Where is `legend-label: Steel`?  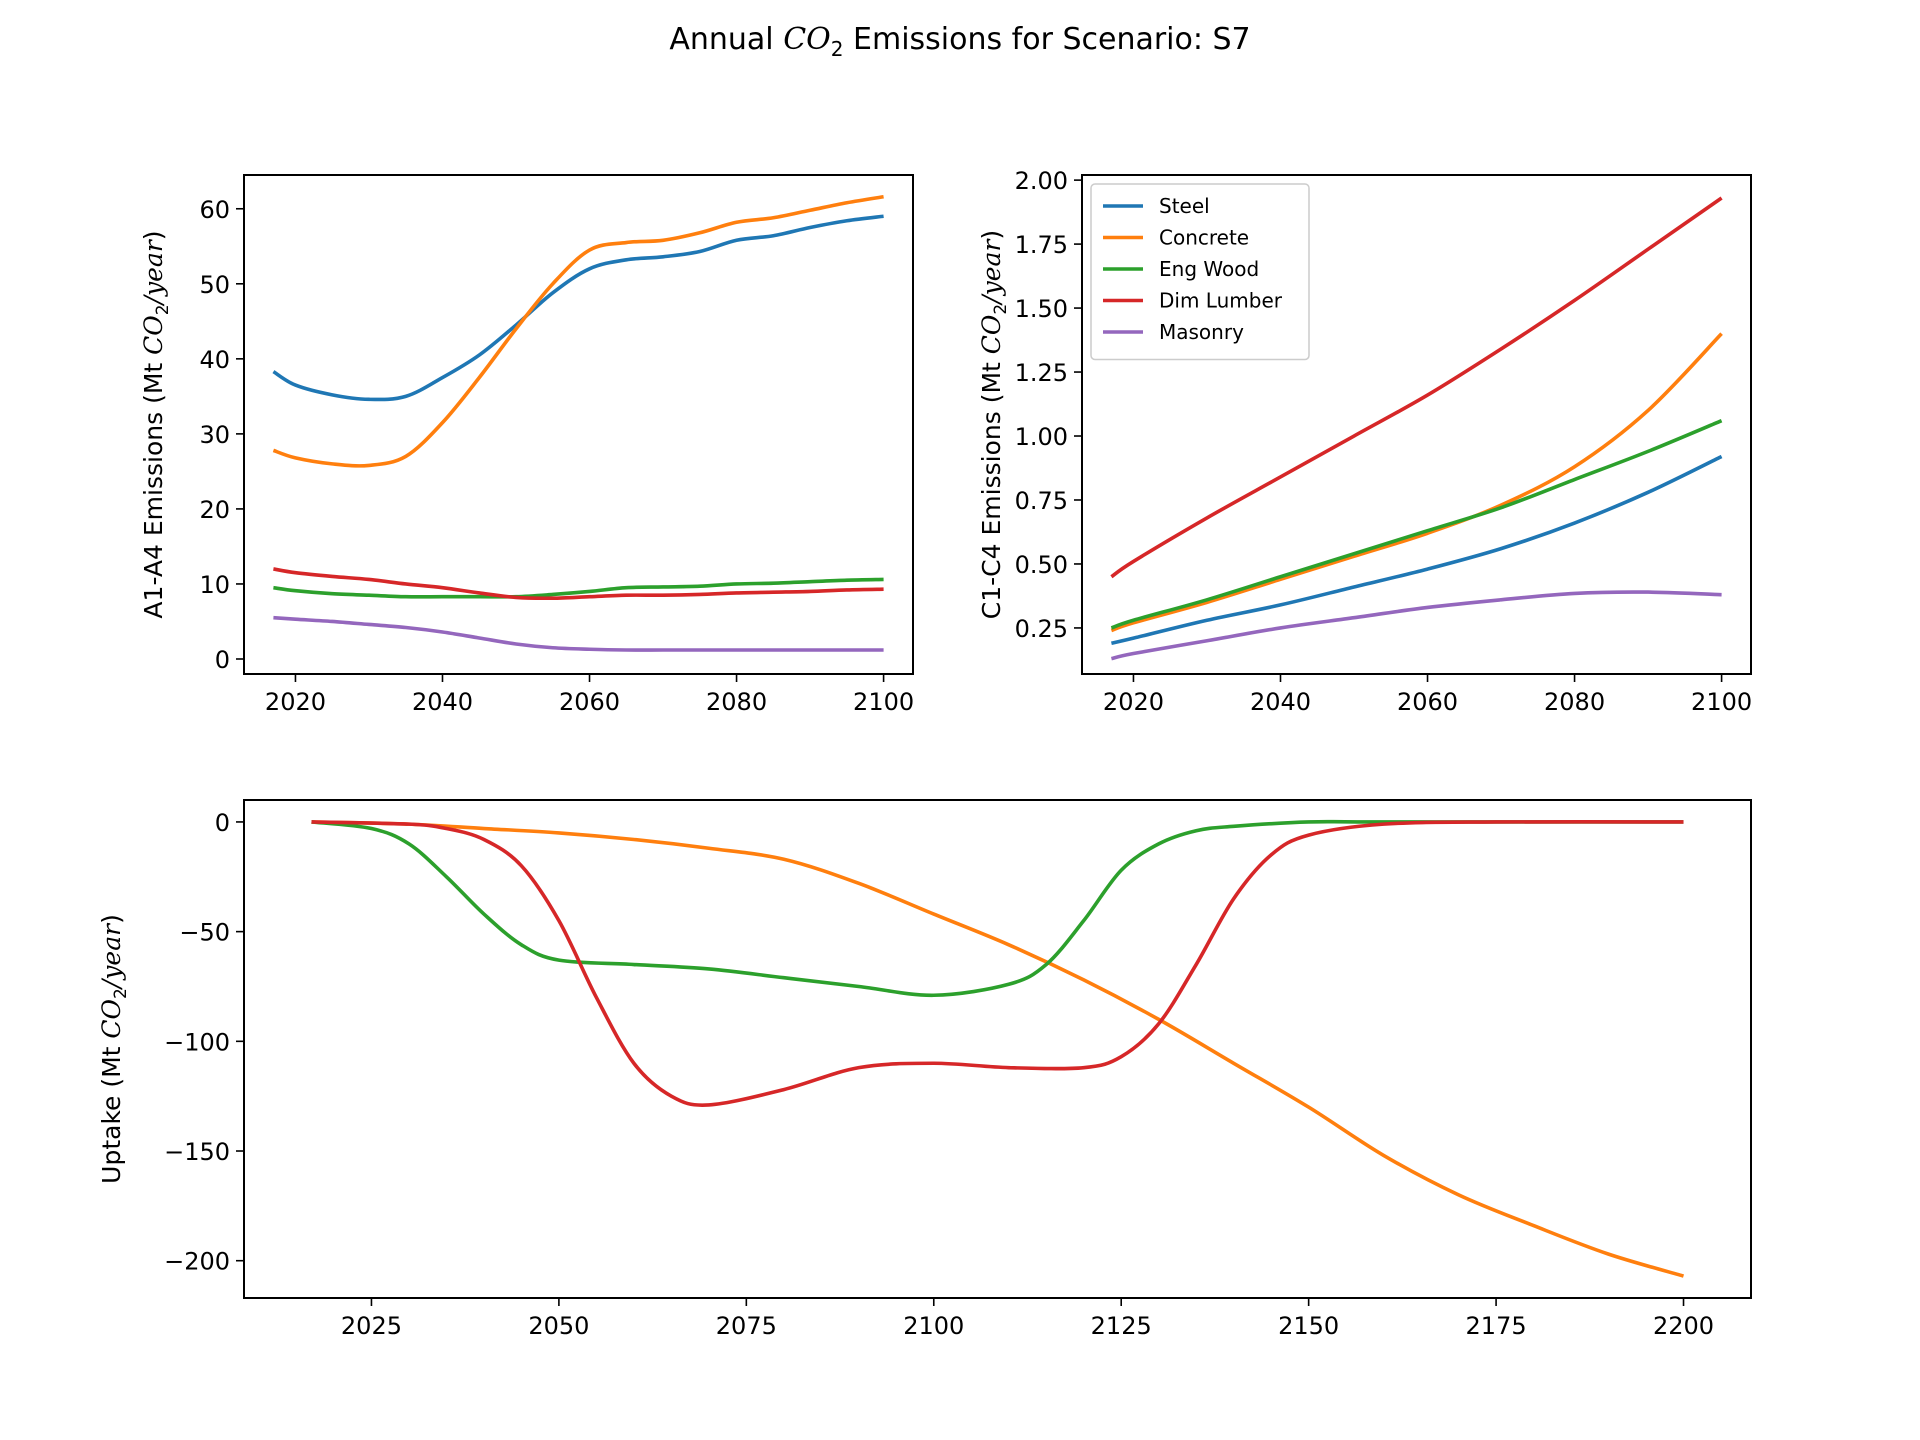 legend-label: Steel is located at coordinates (1184, 206).